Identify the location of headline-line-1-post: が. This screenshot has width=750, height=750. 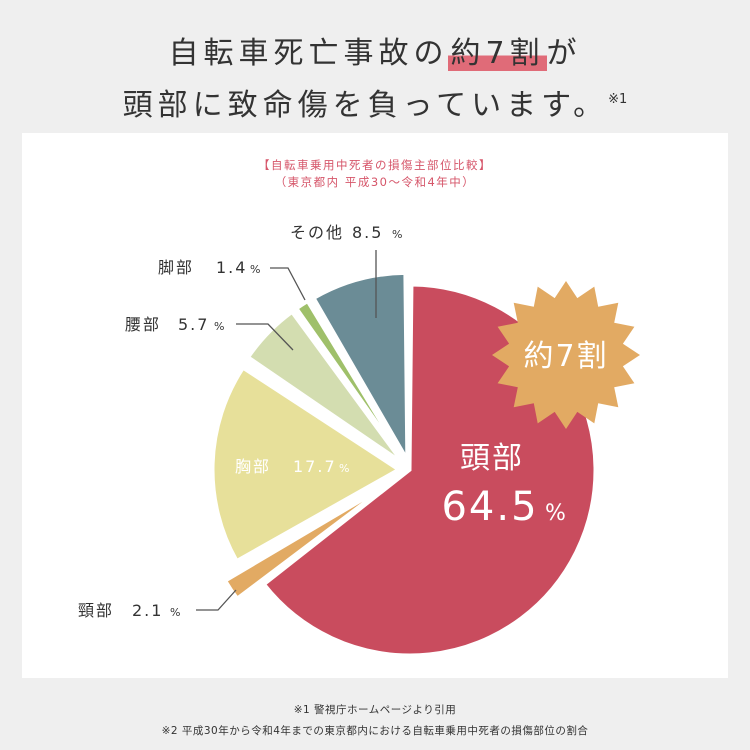
(564, 53).